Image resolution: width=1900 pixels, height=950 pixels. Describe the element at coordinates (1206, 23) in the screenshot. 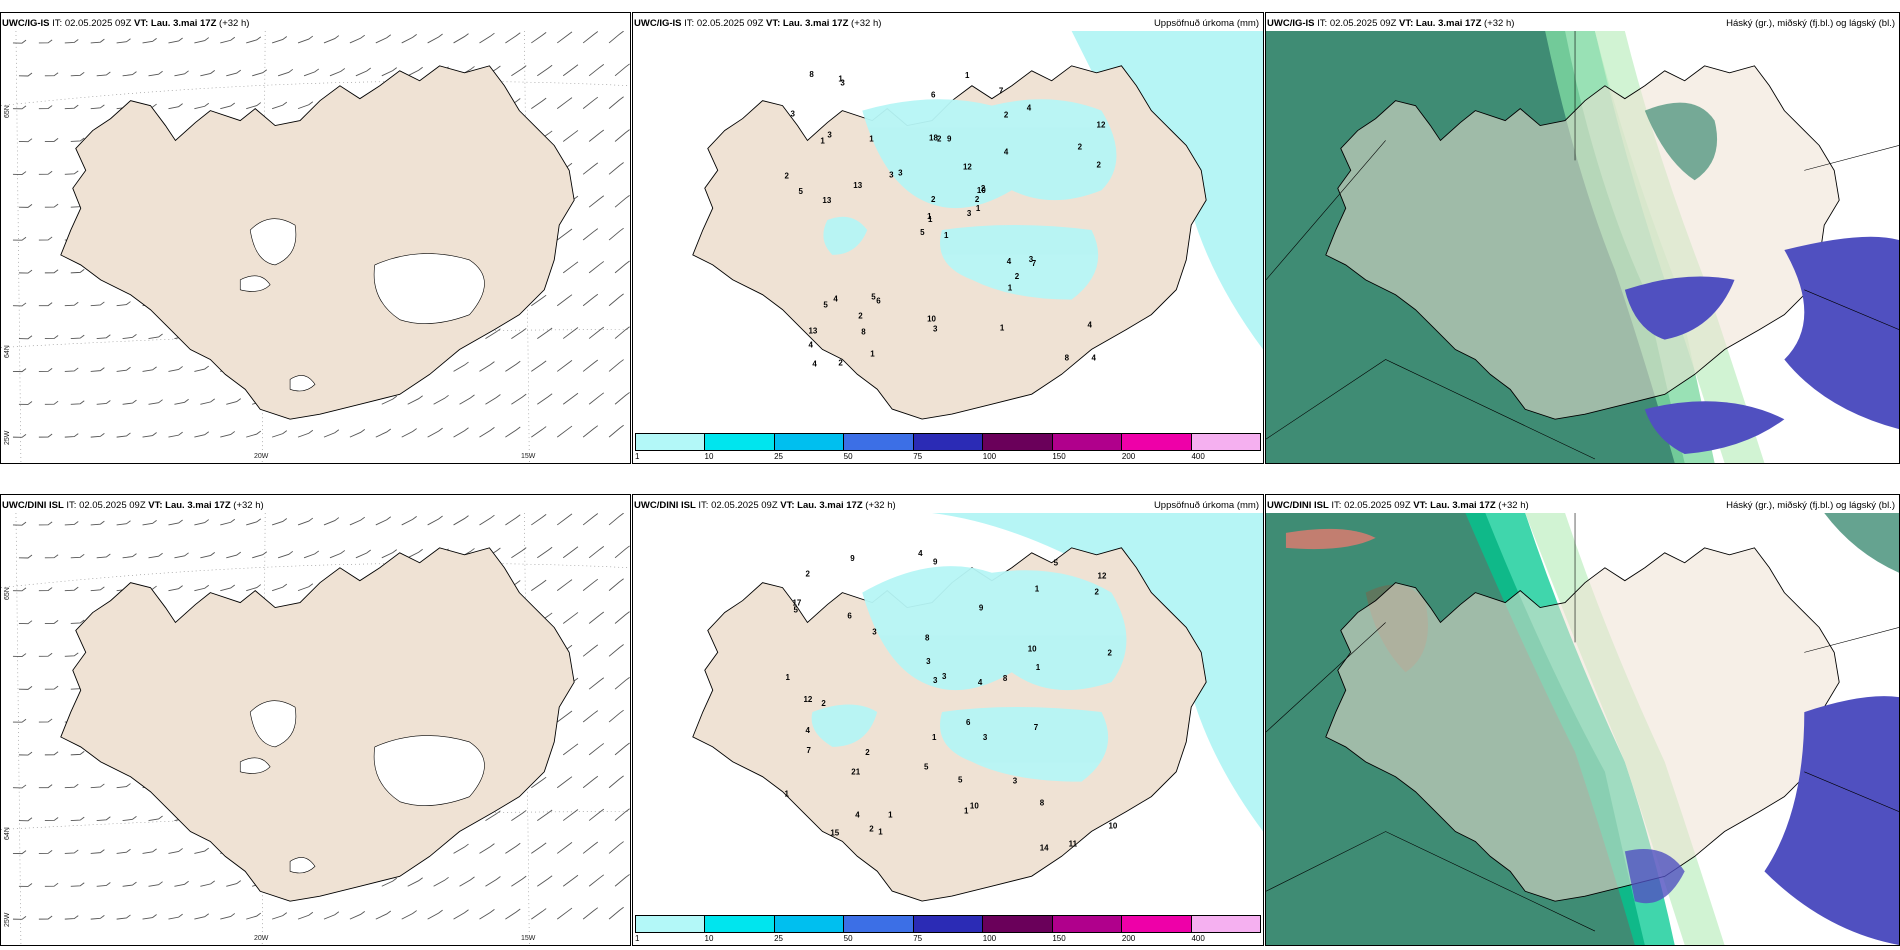

I see `precip-title: Uppsöfnuð úrkoma (mm)` at that location.